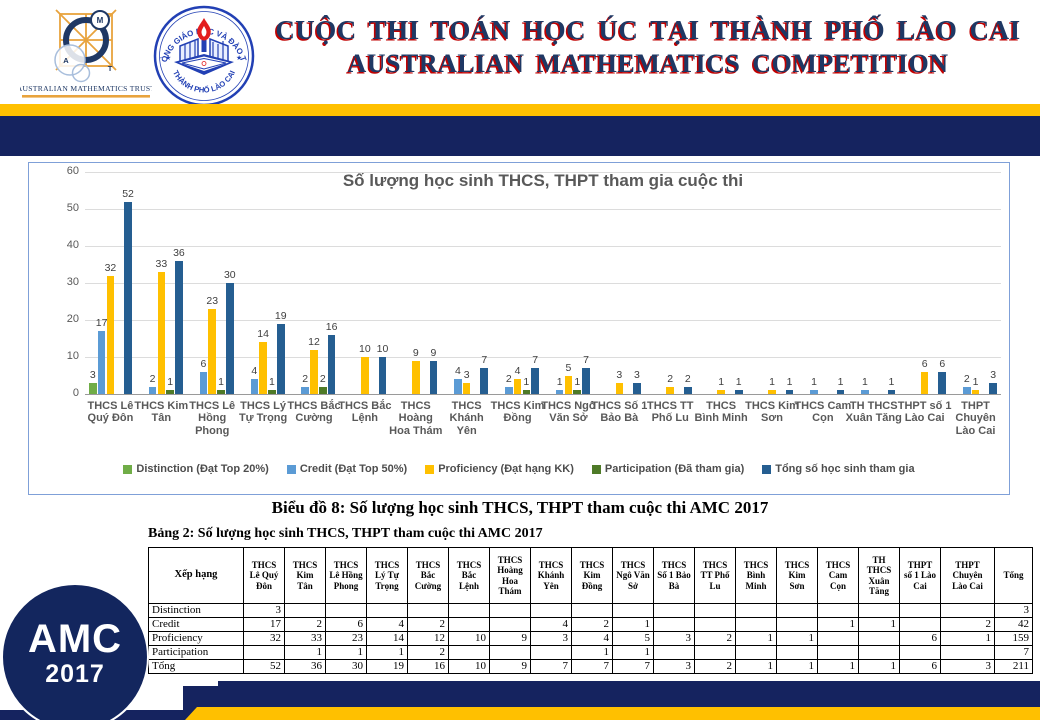 This screenshot has width=1040, height=720. What do you see at coordinates (314, 412) in the screenshot?
I see `x-axis-label: THCS Bắc Cường` at bounding box center [314, 412].